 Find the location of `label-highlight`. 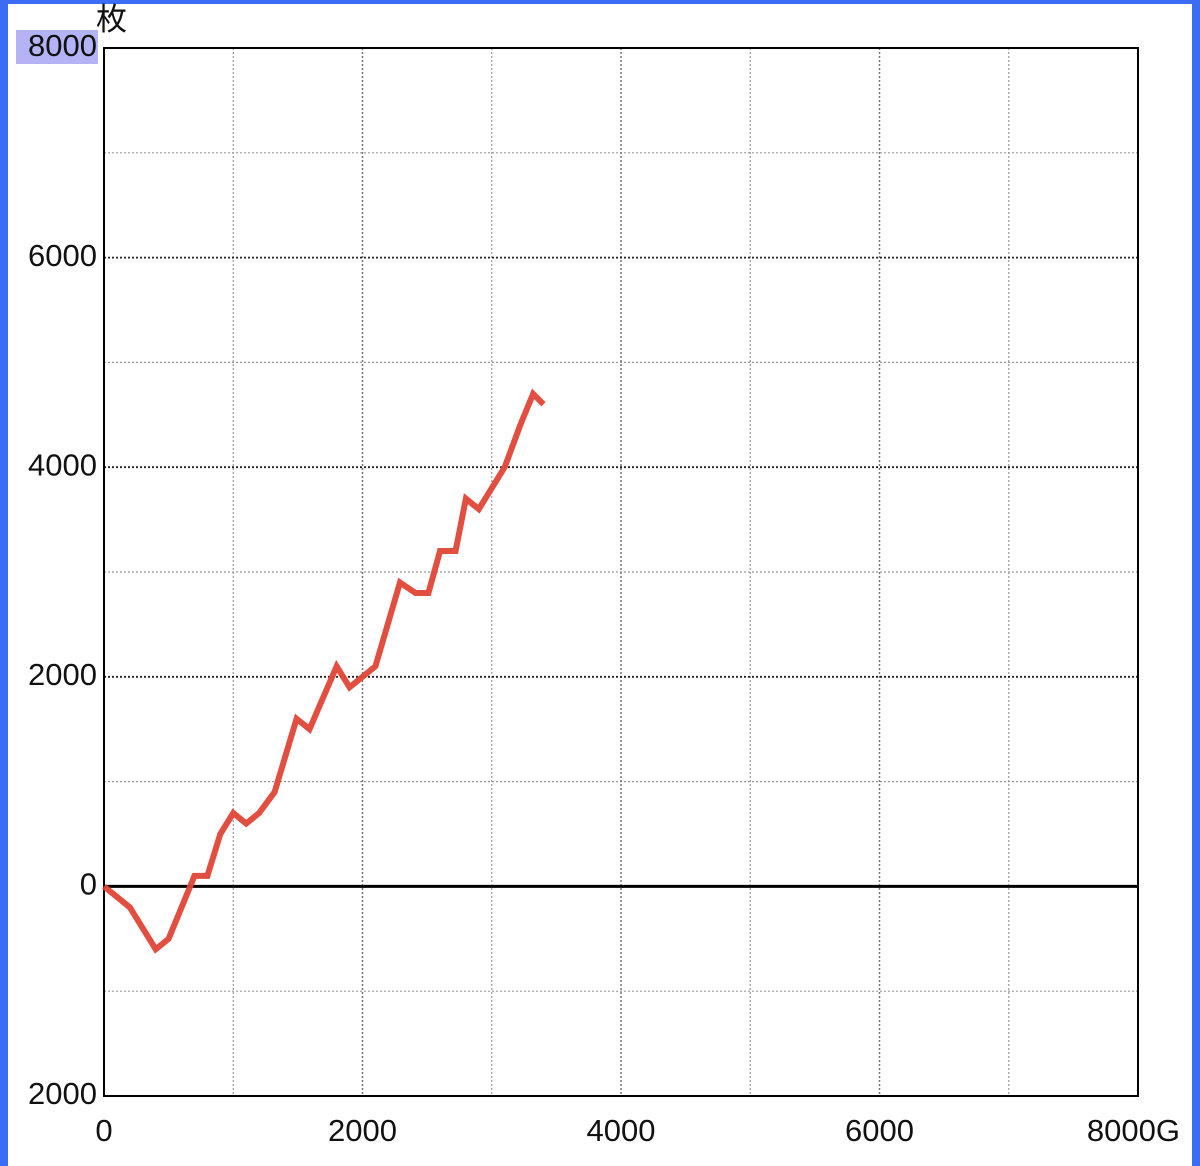

label-highlight is located at coordinates (57, 47).